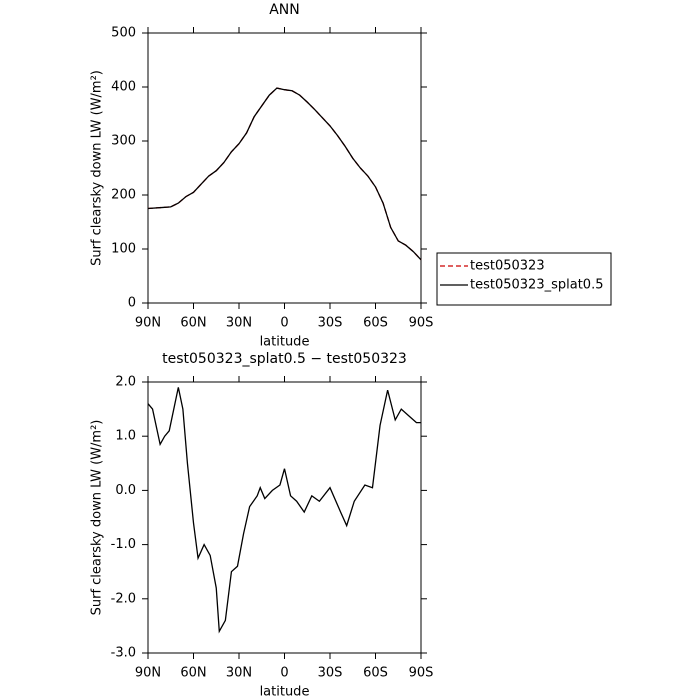 The image size is (700, 700). I want to click on chart-title: ANN, so click(284, 10).